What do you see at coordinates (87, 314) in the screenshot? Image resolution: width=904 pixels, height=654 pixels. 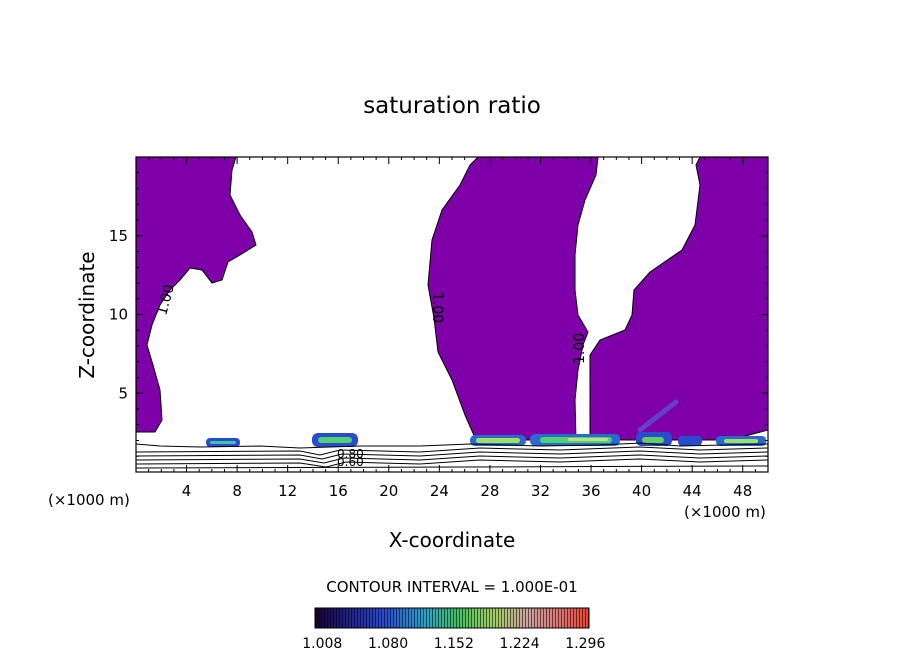 I see `y-axis-title: Z-coordinate` at bounding box center [87, 314].